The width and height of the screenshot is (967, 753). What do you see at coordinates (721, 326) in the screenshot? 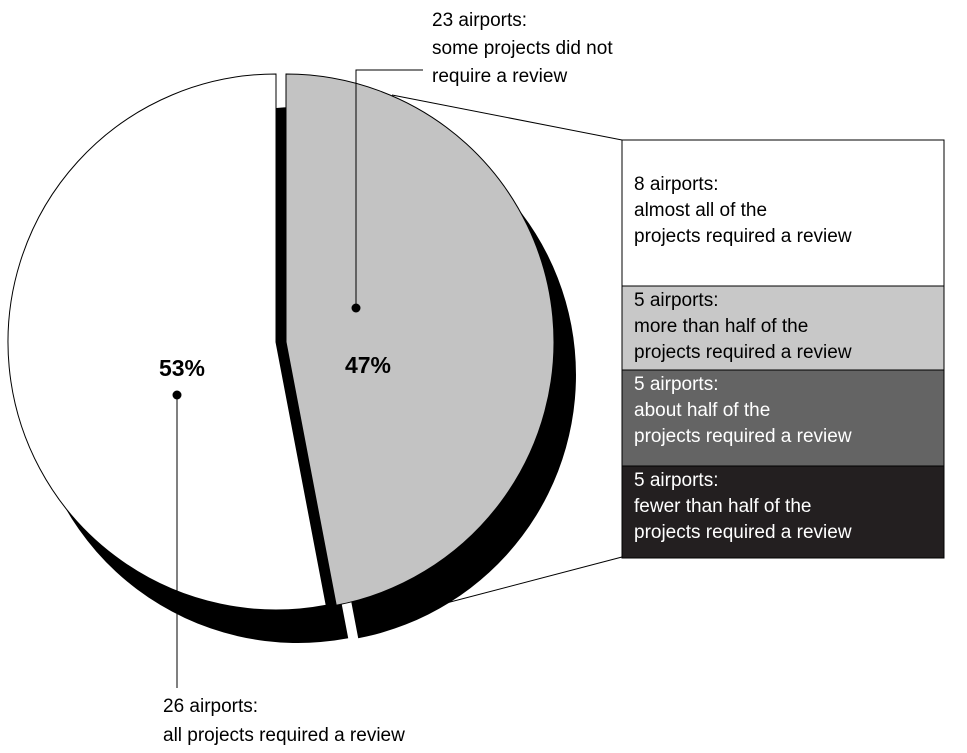
I see `breakdown-more-than-half-line-2: more than half of the` at bounding box center [721, 326].